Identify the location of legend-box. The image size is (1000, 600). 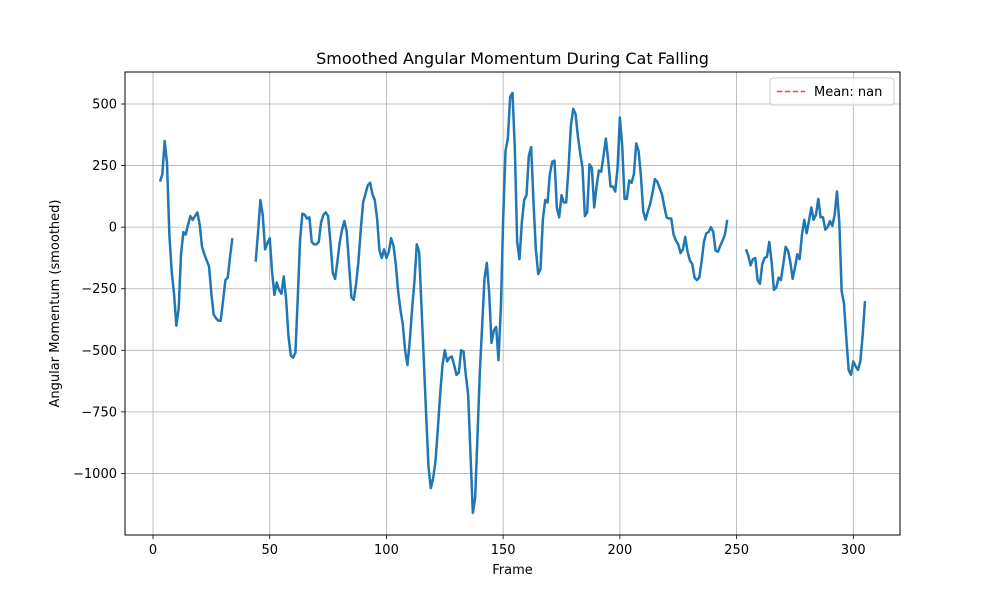
(832, 91).